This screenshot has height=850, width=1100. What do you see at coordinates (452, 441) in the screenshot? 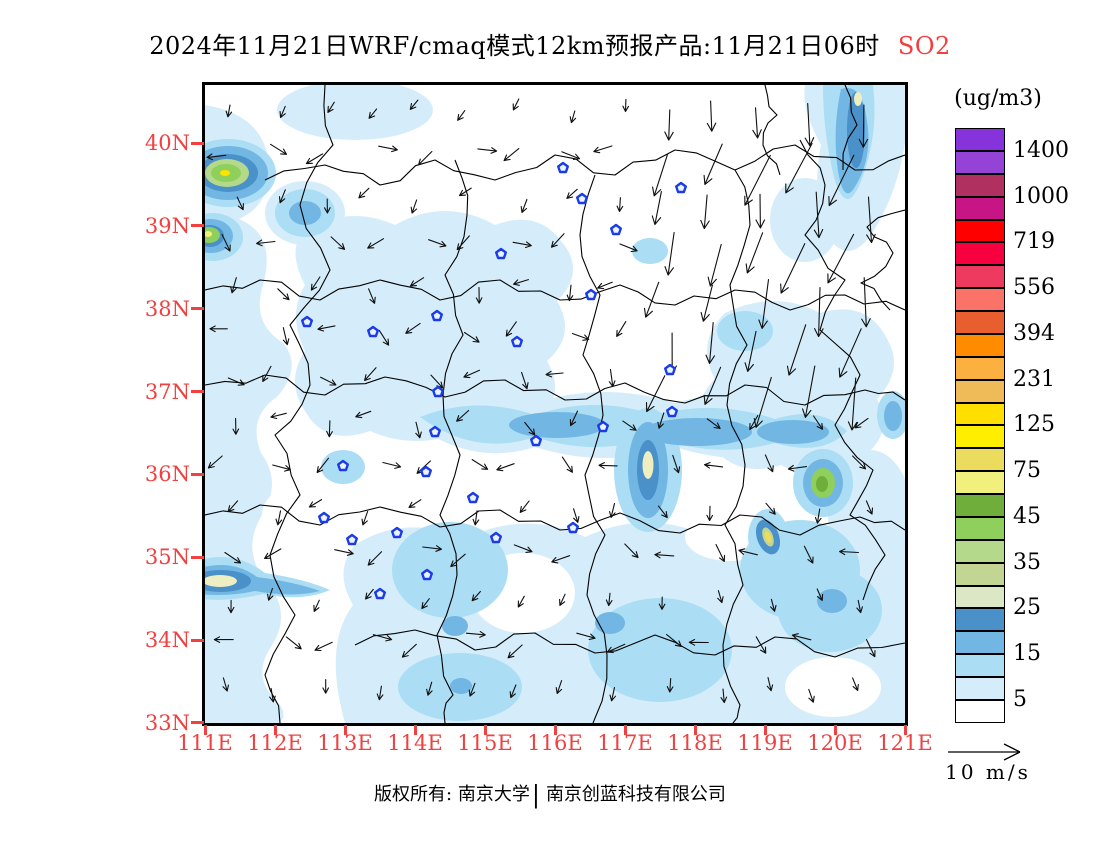
I see `boundary-line` at bounding box center [452, 441].